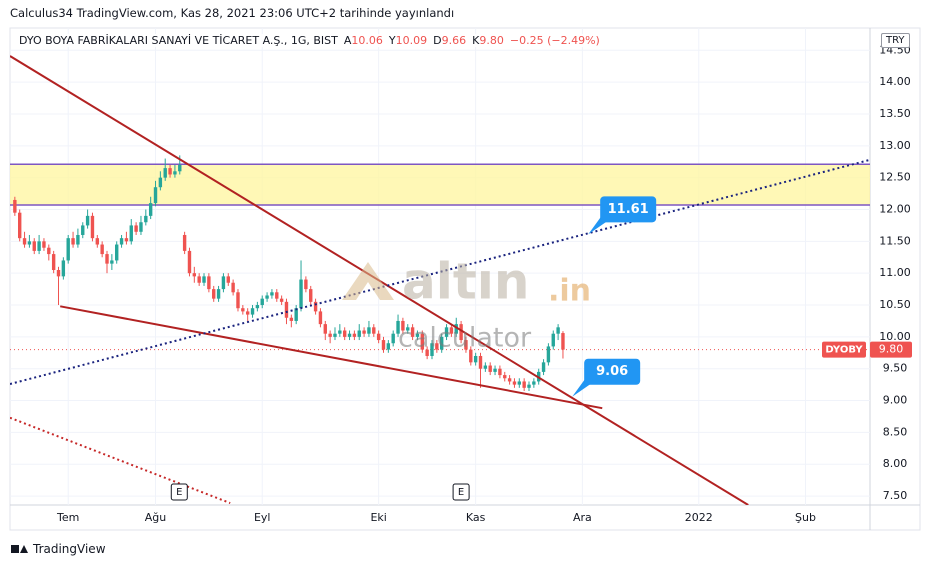 Image resolution: width=930 pixels, height=568 pixels. I want to click on price-tag, so click(891, 349).